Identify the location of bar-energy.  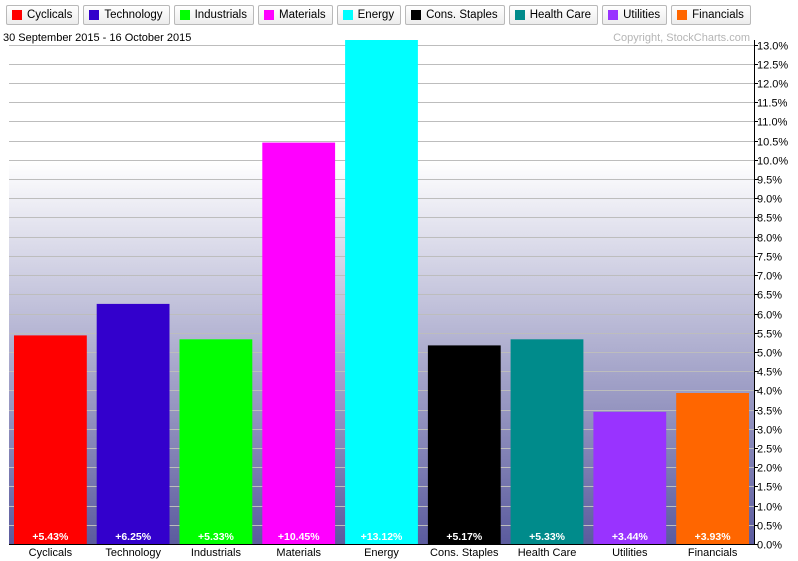
(381, 292).